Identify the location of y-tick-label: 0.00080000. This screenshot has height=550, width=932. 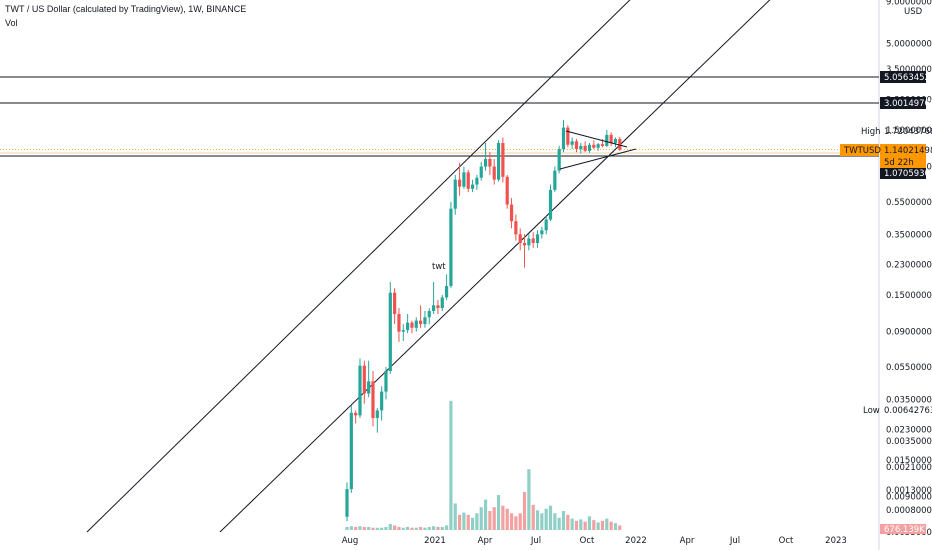
(909, 511).